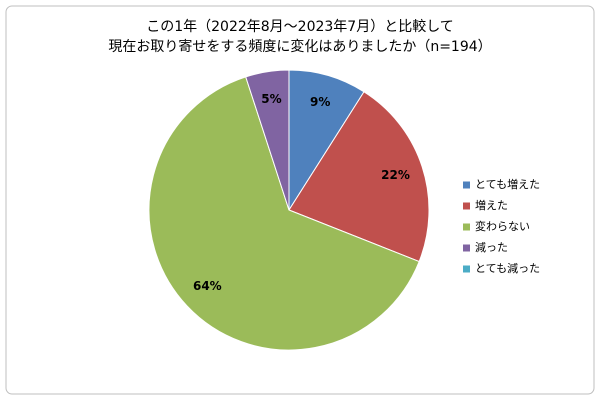  I want to click on chart-title: この1年（2022年8月～2023年7月）と比較して, so click(300, 27).